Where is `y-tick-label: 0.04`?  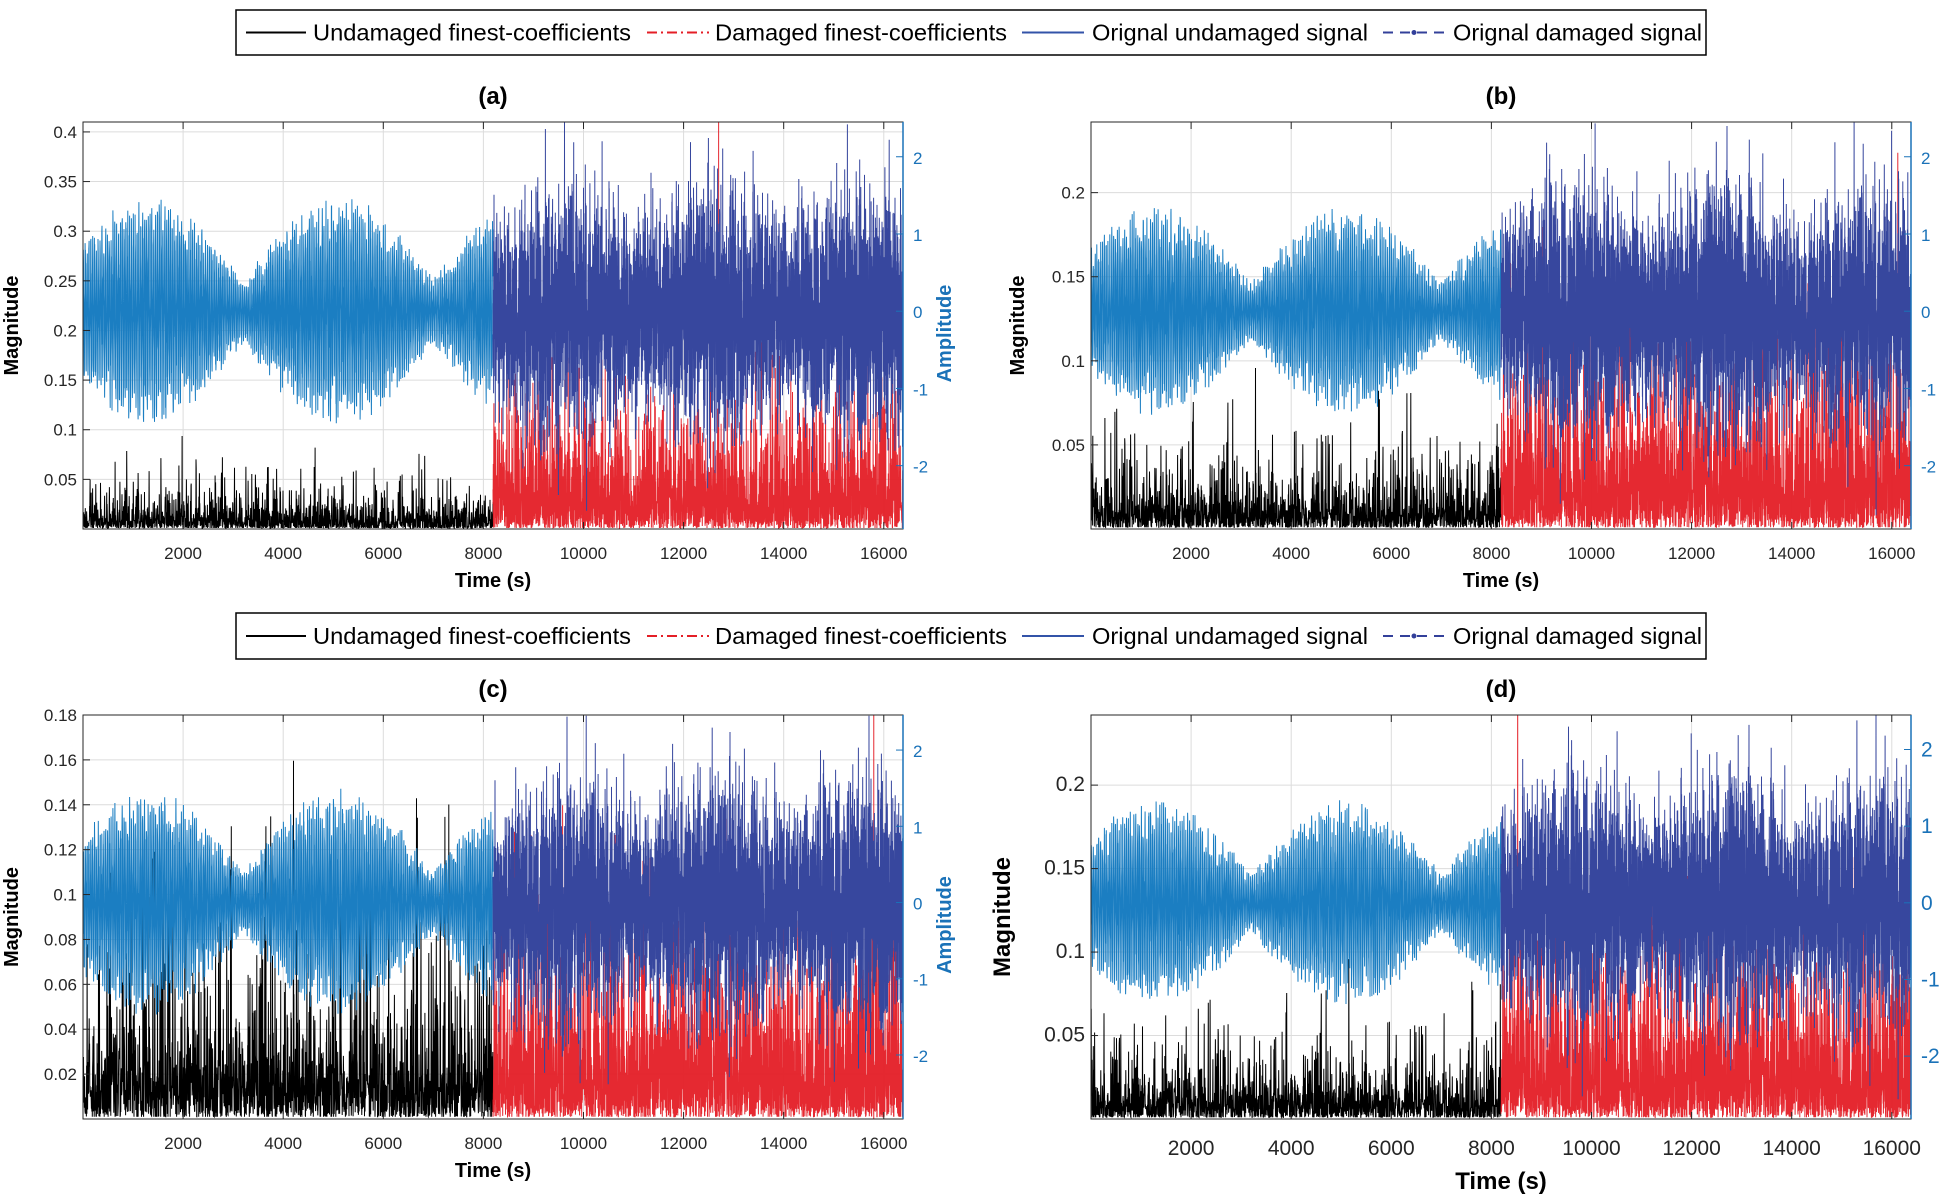
y-tick-label: 0.04 is located at coordinates (60, 1029).